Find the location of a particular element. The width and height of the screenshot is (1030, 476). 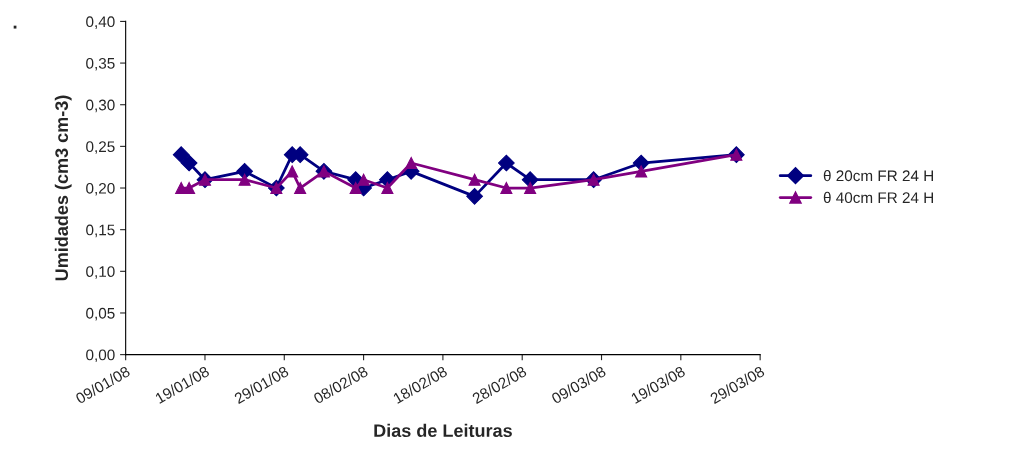

y-tick-label: 0,25 is located at coordinates (100, 147).